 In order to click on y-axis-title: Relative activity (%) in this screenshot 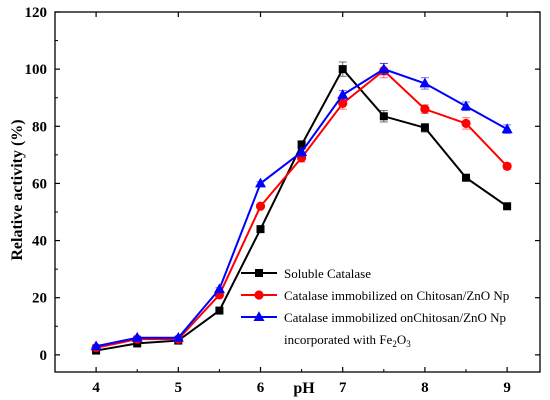, I will do `click(17, 189)`.